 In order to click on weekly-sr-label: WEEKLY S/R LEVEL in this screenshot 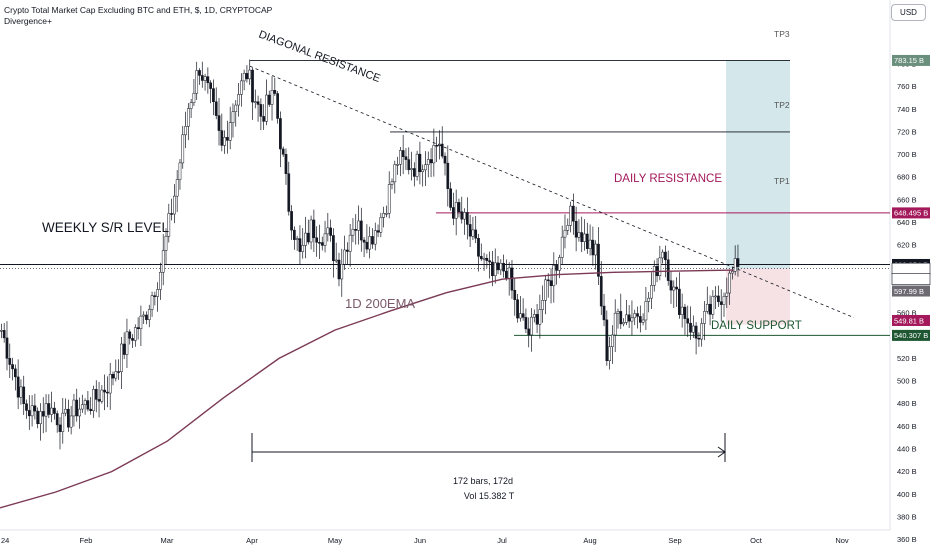, I will do `click(106, 227)`.